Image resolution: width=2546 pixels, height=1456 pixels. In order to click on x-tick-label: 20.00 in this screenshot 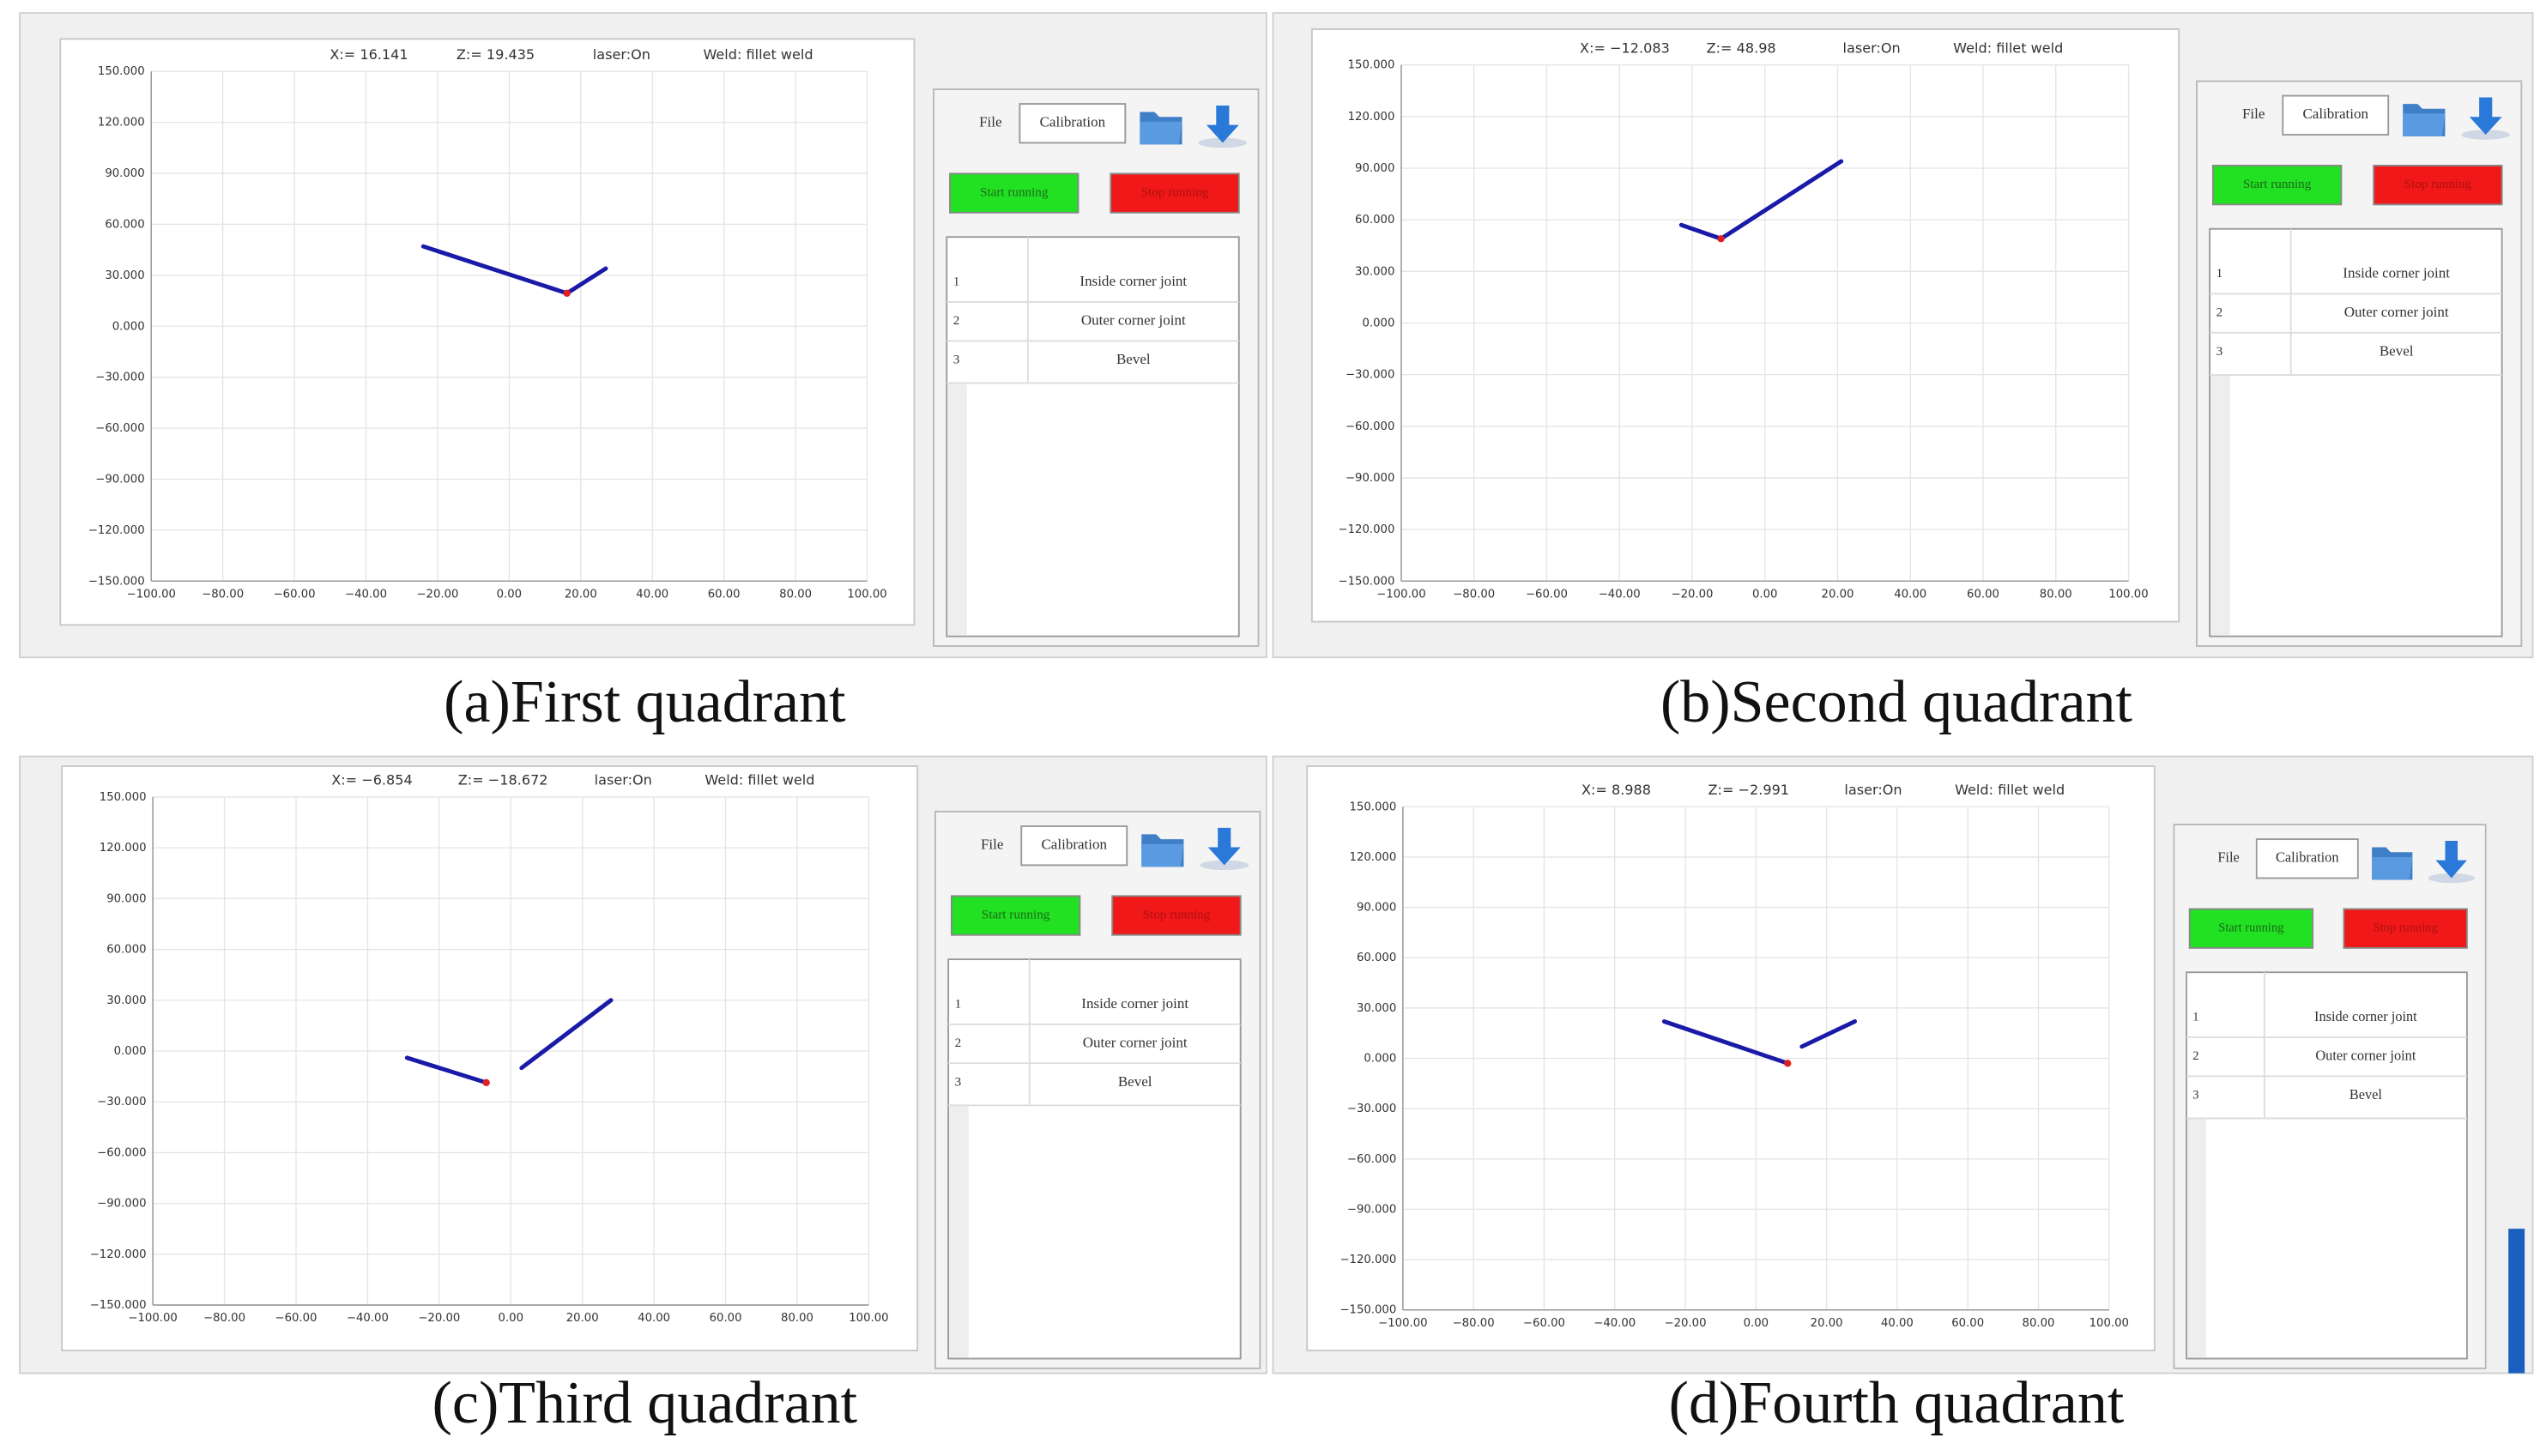, I will do `click(1838, 594)`.